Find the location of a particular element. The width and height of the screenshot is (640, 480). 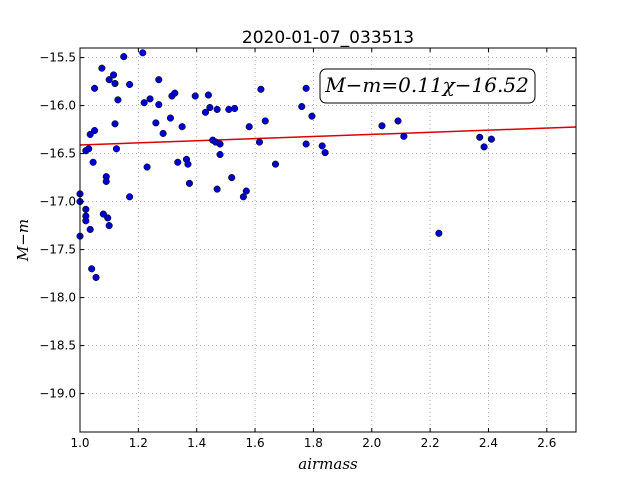

y-axis-label: M−m is located at coordinates (23, 240).